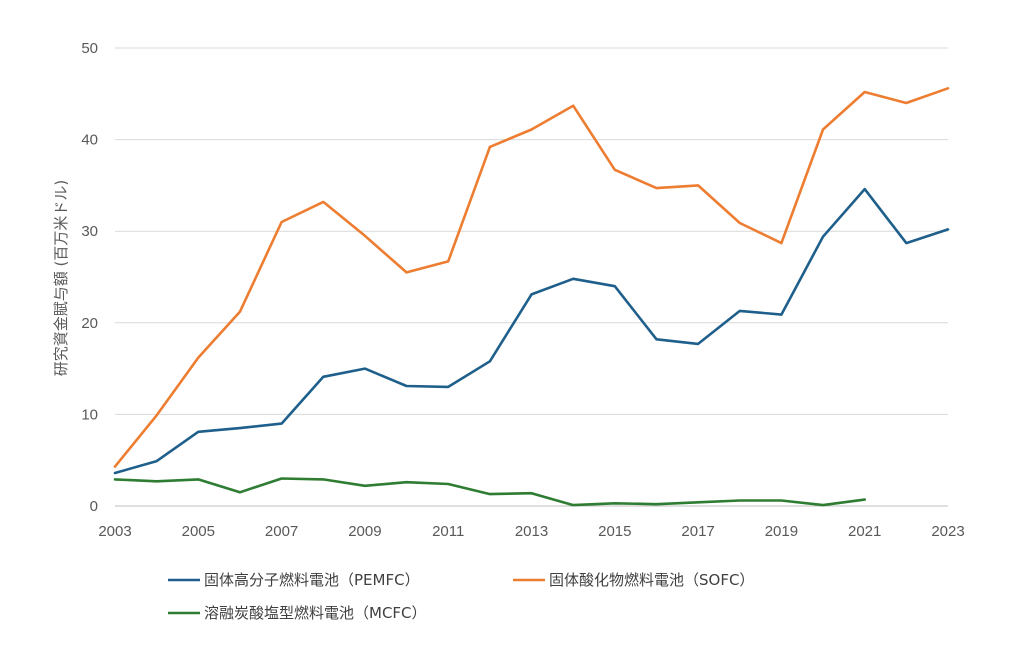  What do you see at coordinates (114, 531) in the screenshot?
I see `x-tick-label: 2003` at bounding box center [114, 531].